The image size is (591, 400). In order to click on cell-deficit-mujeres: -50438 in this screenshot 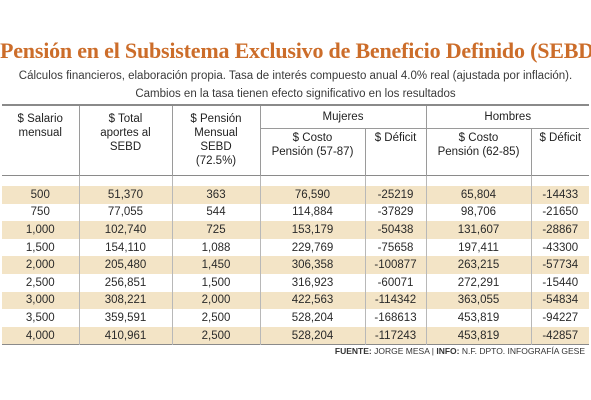, I will do `click(395, 230)`.